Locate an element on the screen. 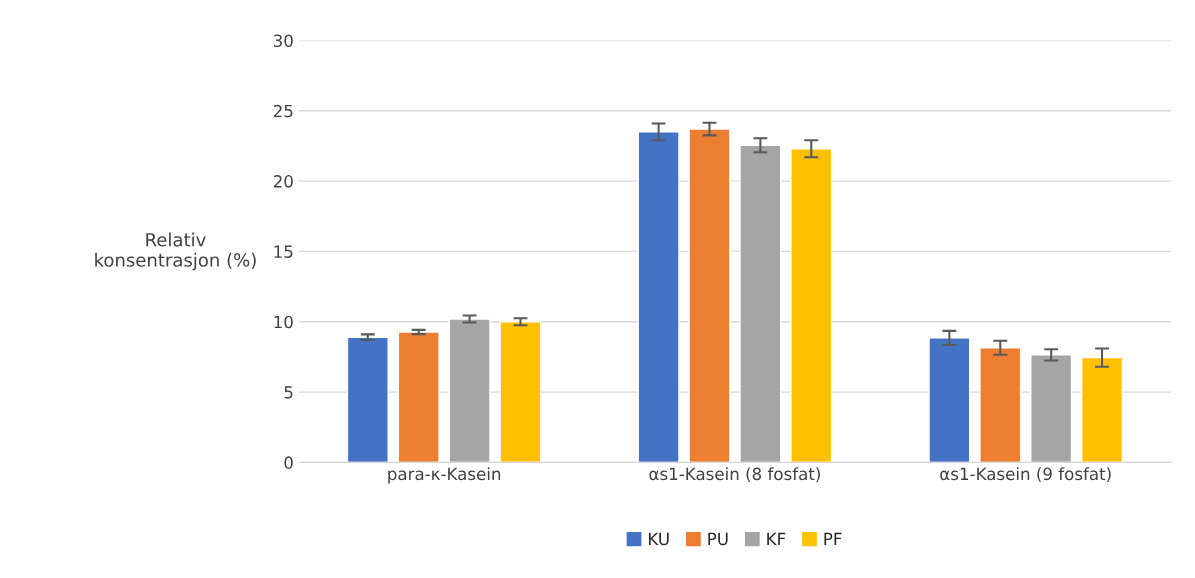 Image resolution: width=1195 pixels, height=578 pixels. legend-label: PU is located at coordinates (718, 539).